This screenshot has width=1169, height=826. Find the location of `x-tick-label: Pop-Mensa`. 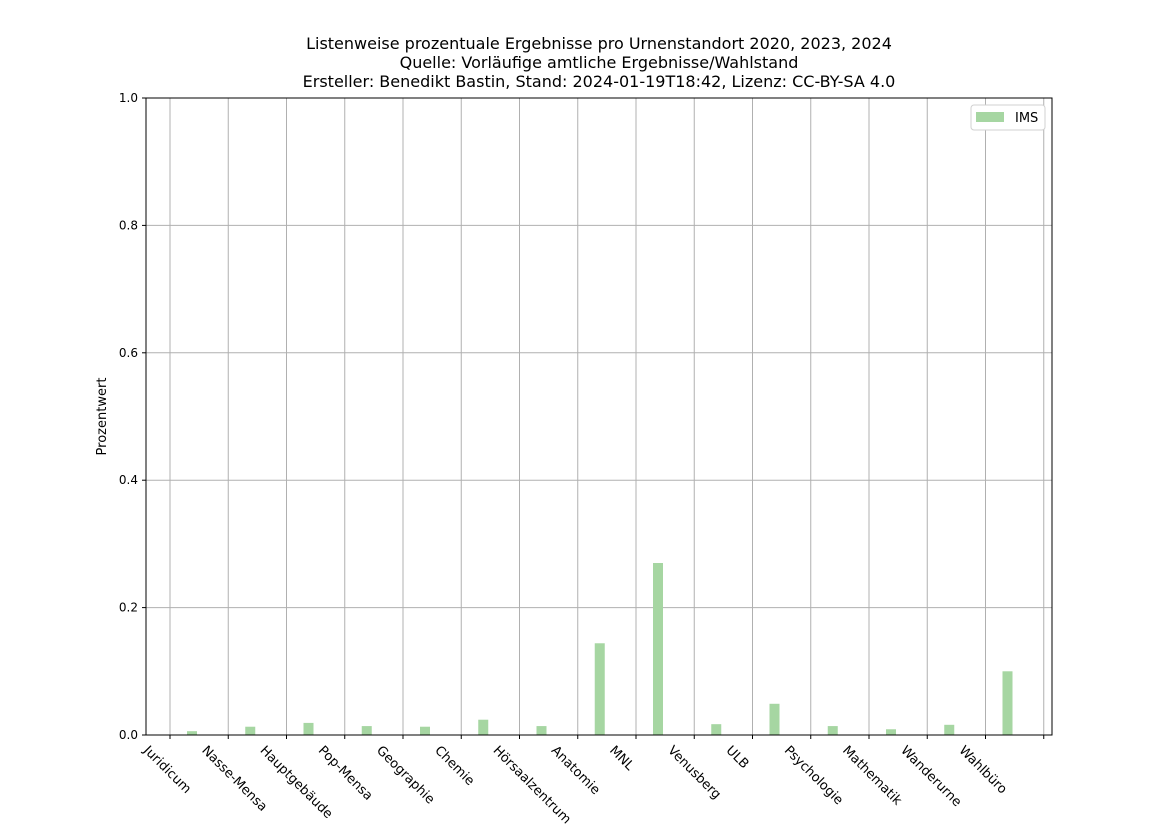

x-tick-label: Pop-Mensa is located at coordinates (345, 773).